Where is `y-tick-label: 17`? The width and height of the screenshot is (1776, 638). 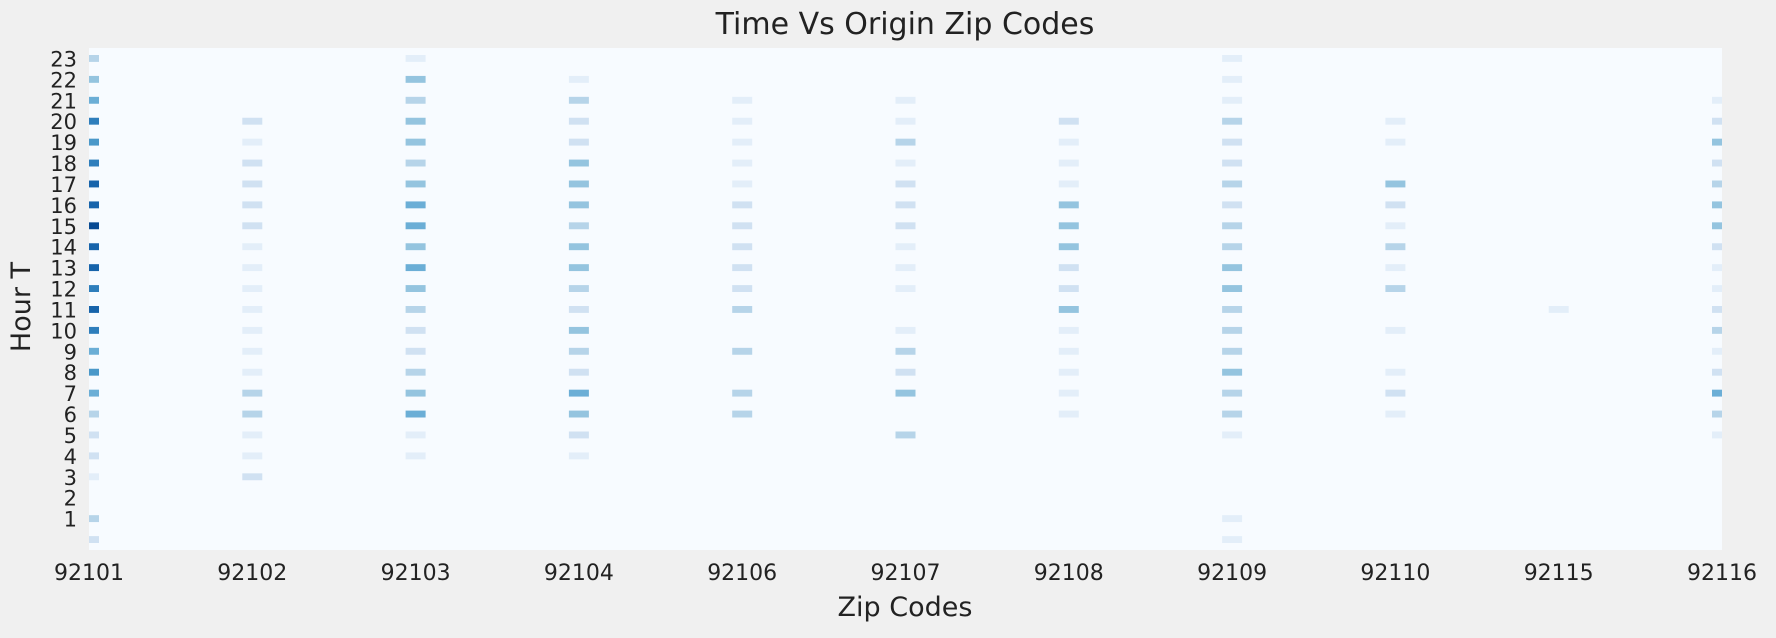 y-tick-label: 17 is located at coordinates (63, 185).